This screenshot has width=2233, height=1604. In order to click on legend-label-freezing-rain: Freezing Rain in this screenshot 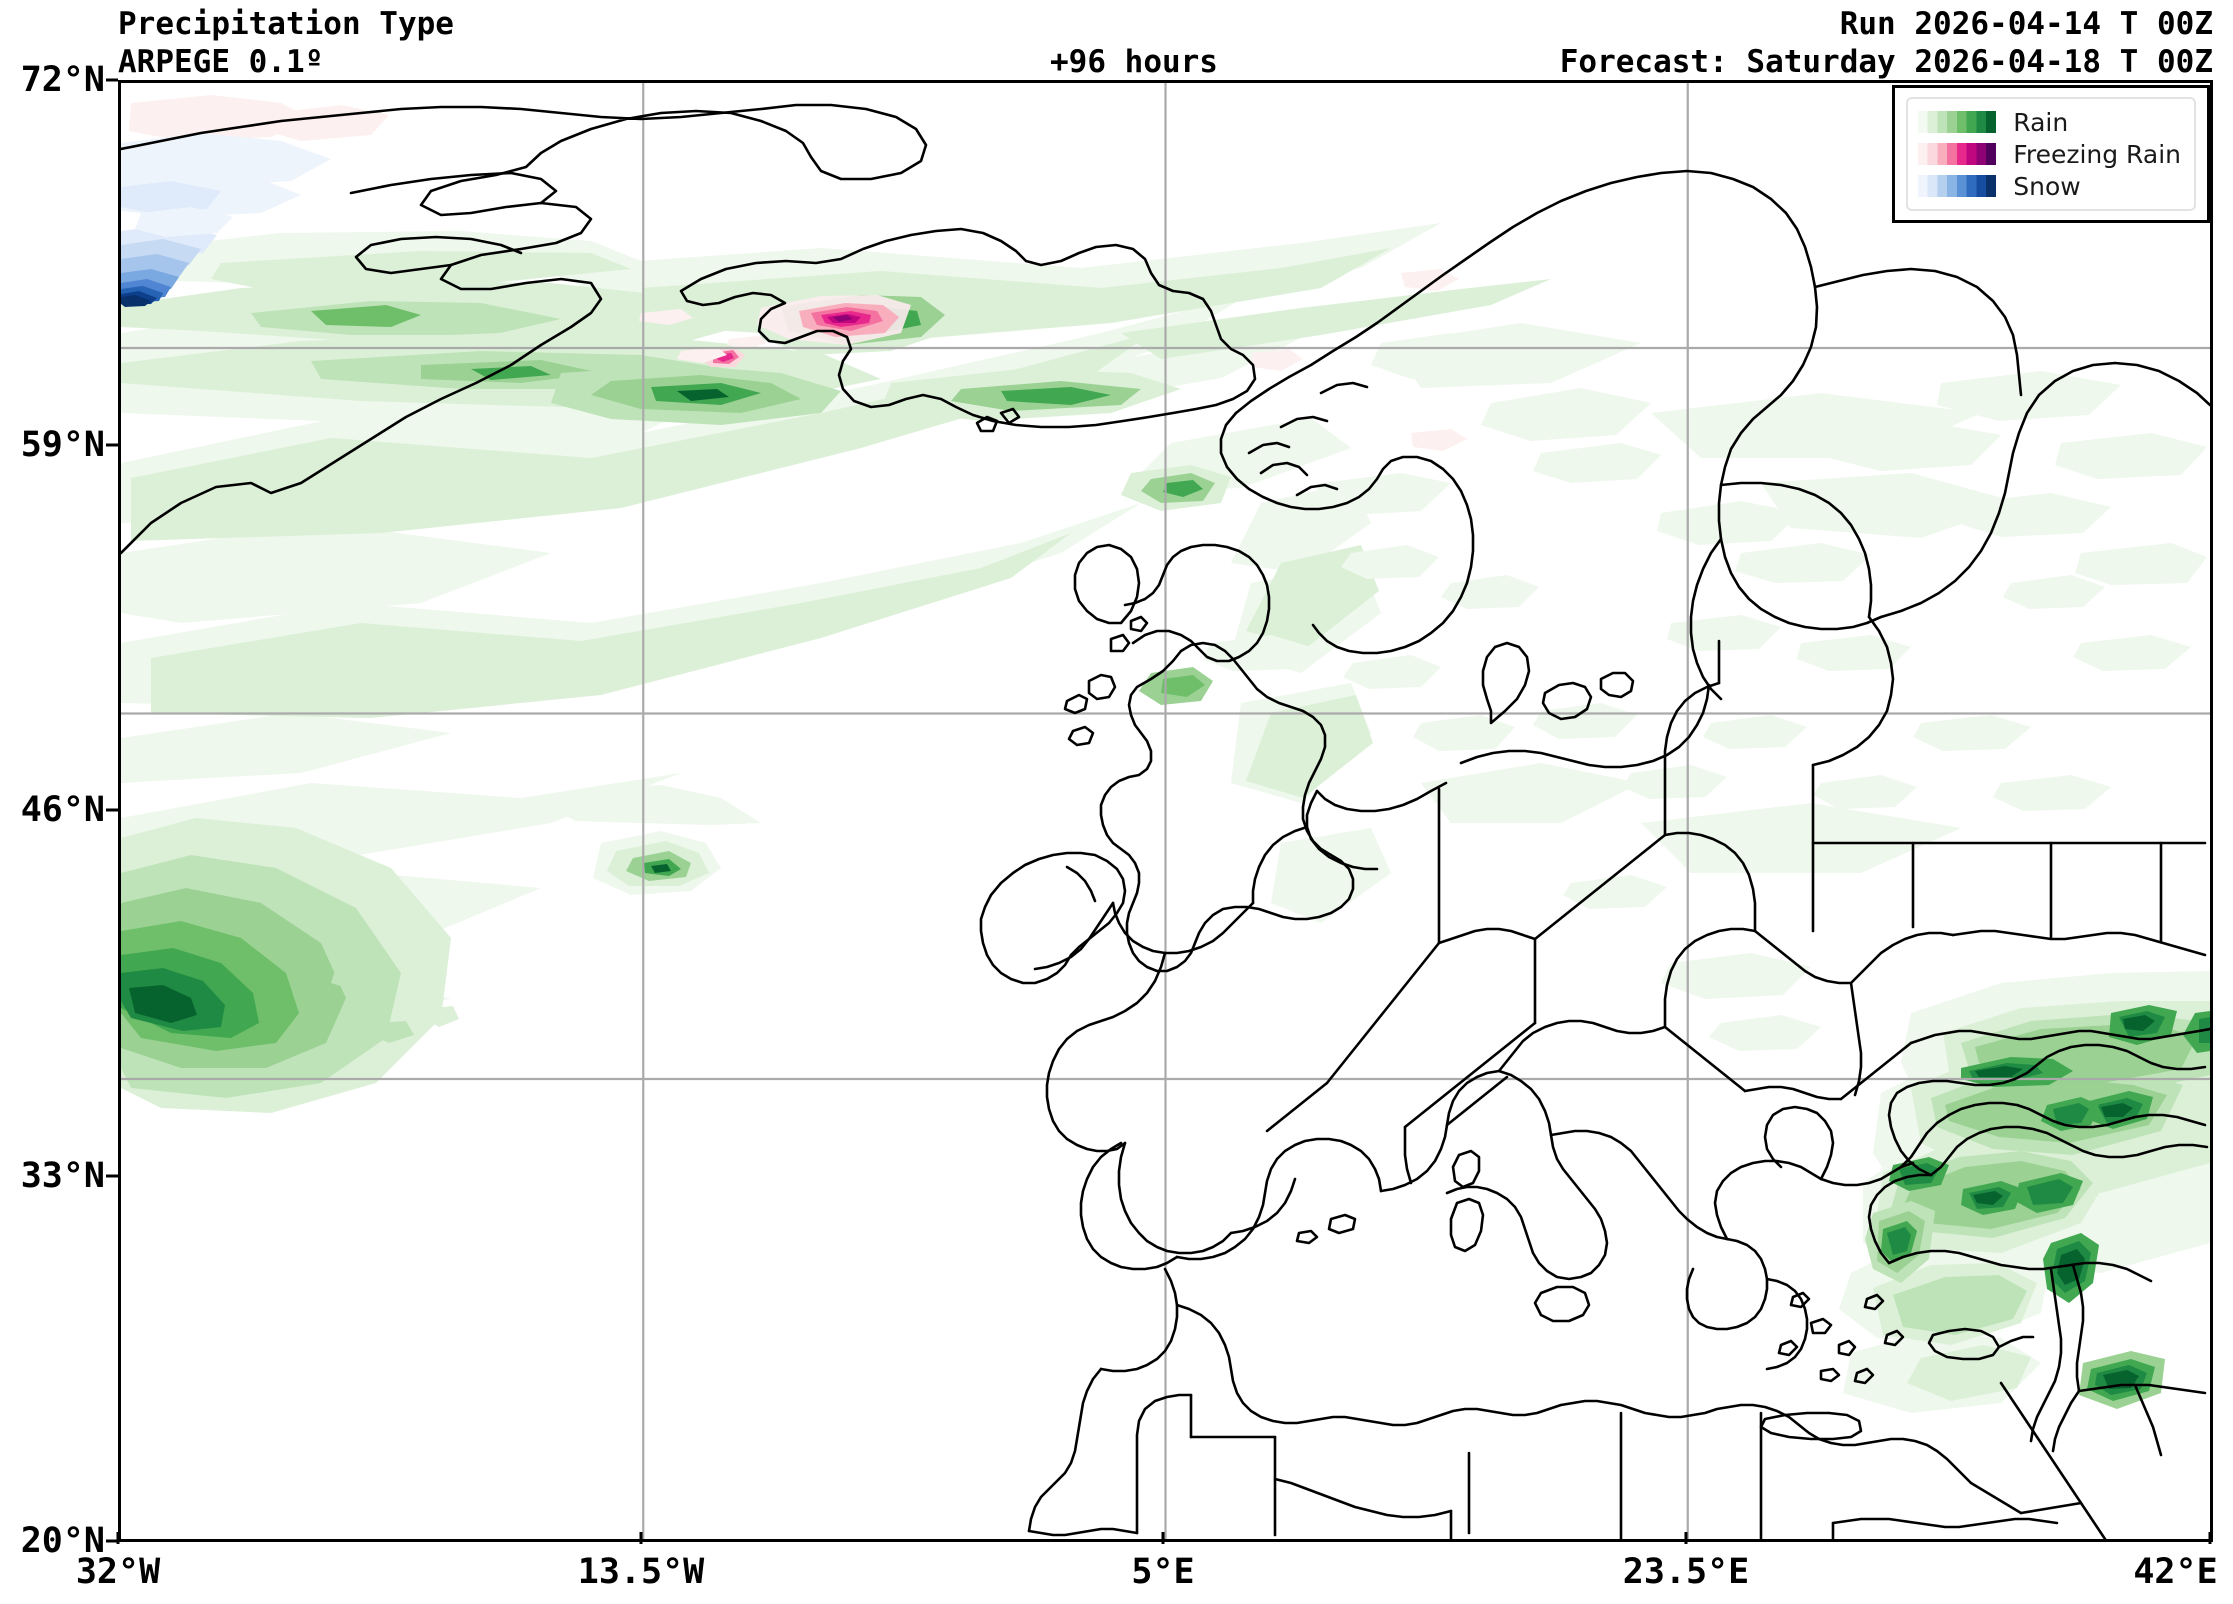, I will do `click(2097, 154)`.